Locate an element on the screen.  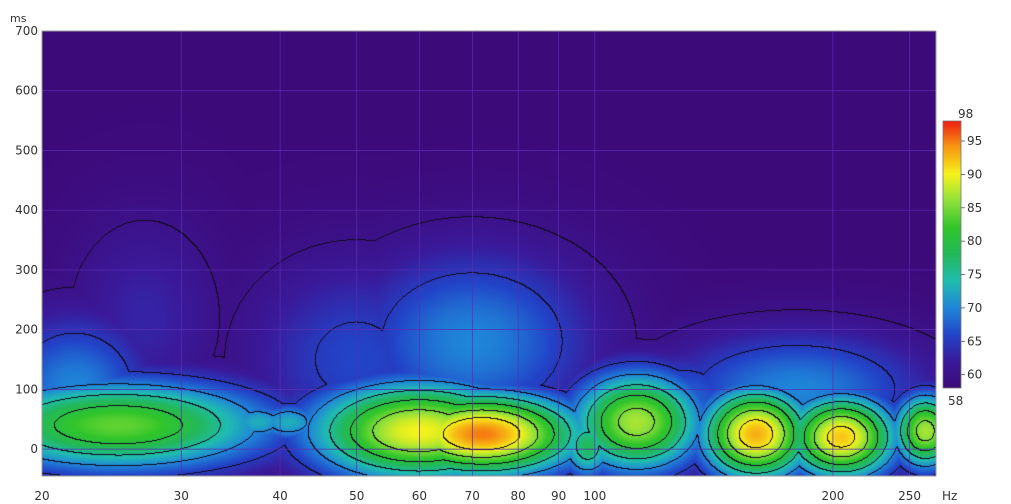
x-tick-label: 250 is located at coordinates (909, 496).